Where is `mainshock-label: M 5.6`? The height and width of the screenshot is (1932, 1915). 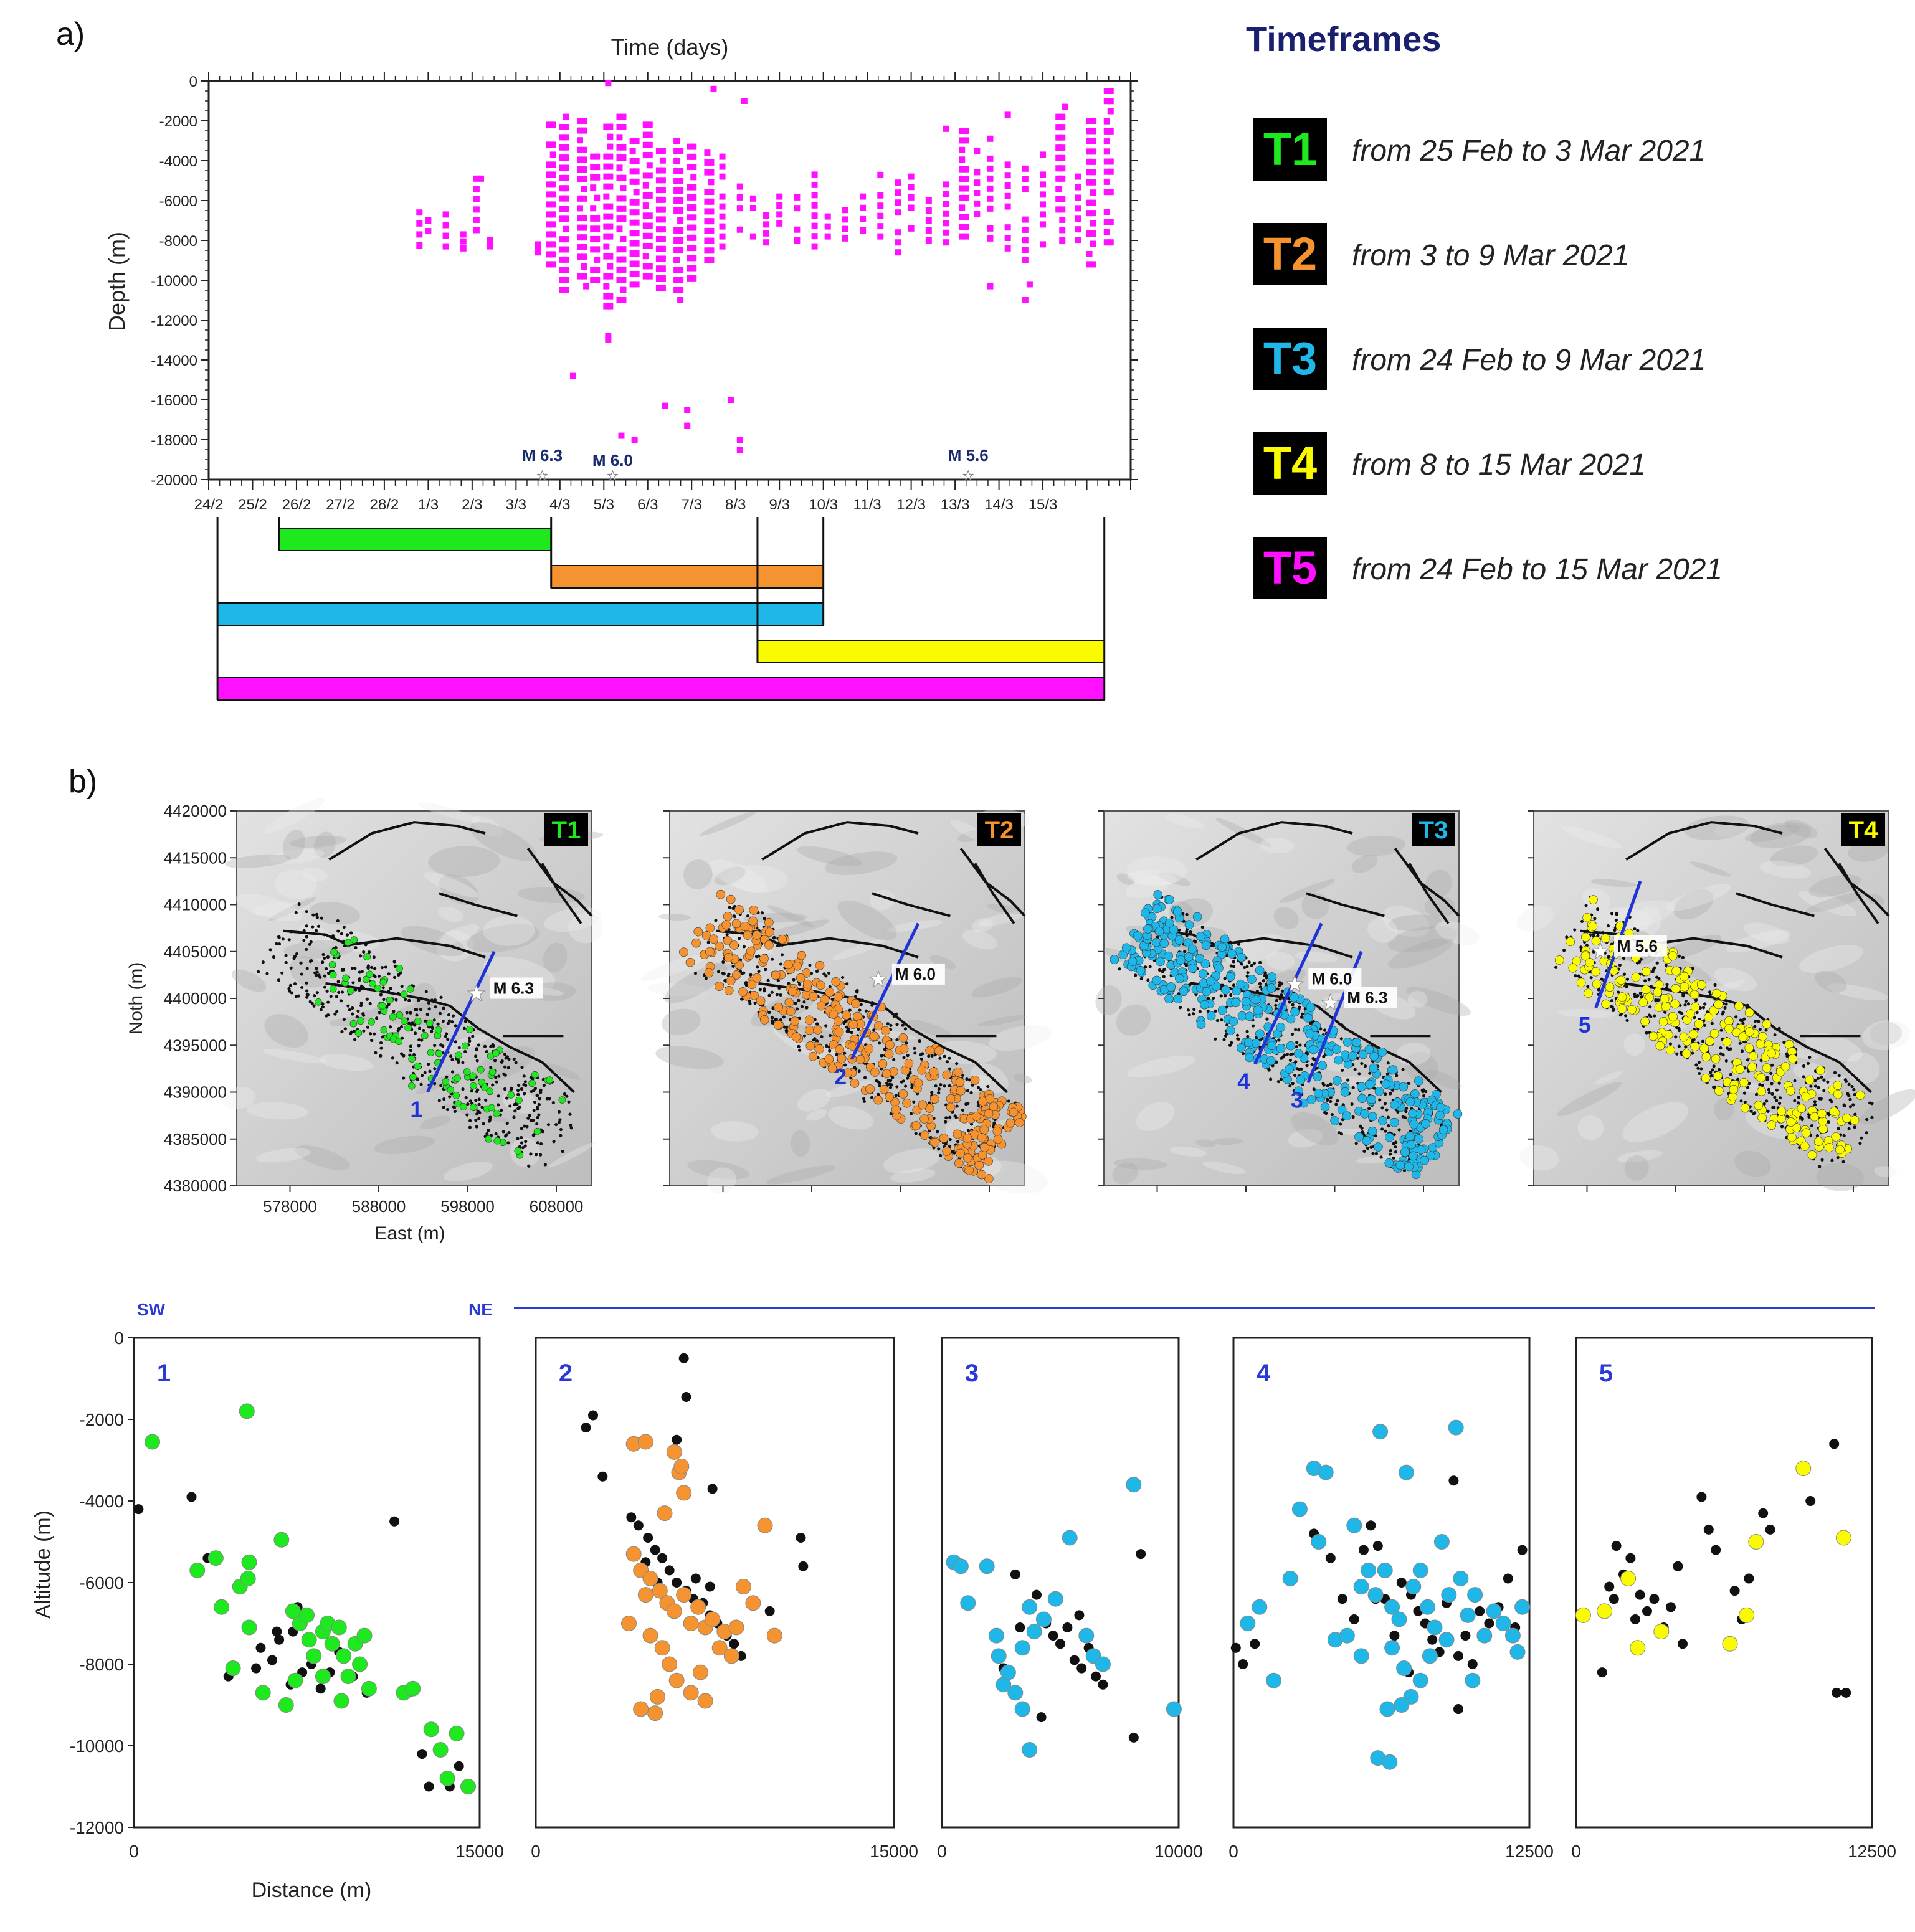 mainshock-label: M 5.6 is located at coordinates (968, 456).